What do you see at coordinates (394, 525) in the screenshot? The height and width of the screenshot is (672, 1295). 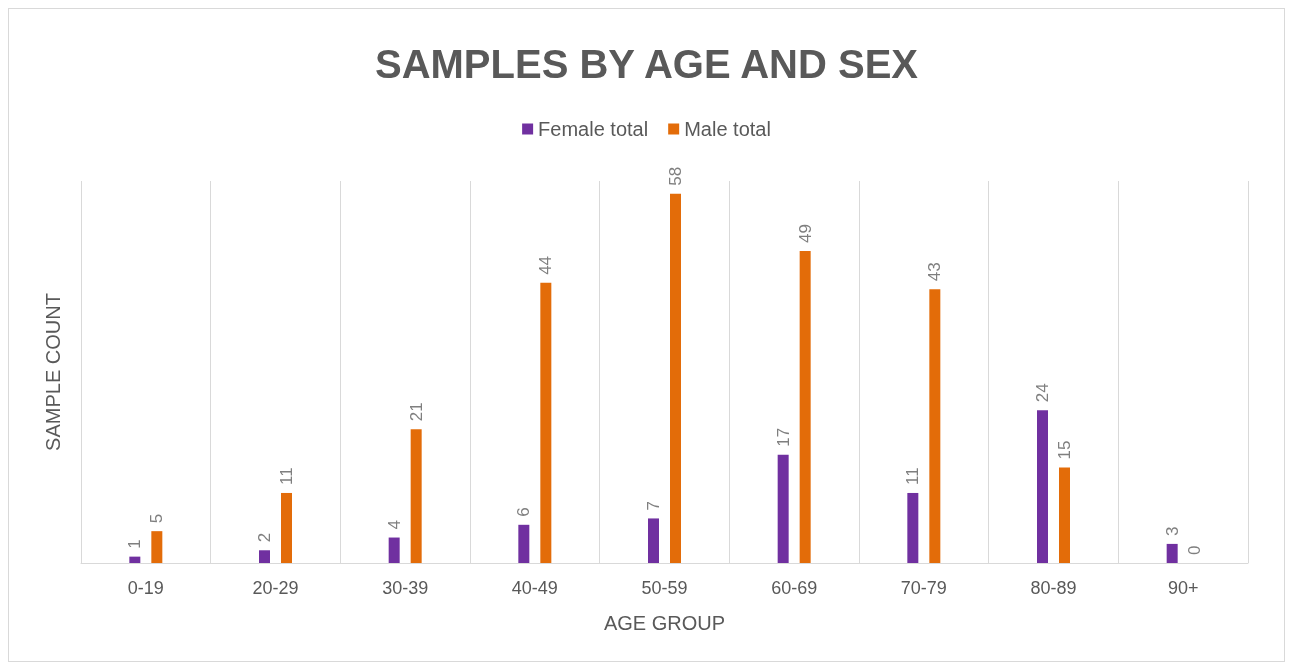 I see `data-label: 4` at bounding box center [394, 525].